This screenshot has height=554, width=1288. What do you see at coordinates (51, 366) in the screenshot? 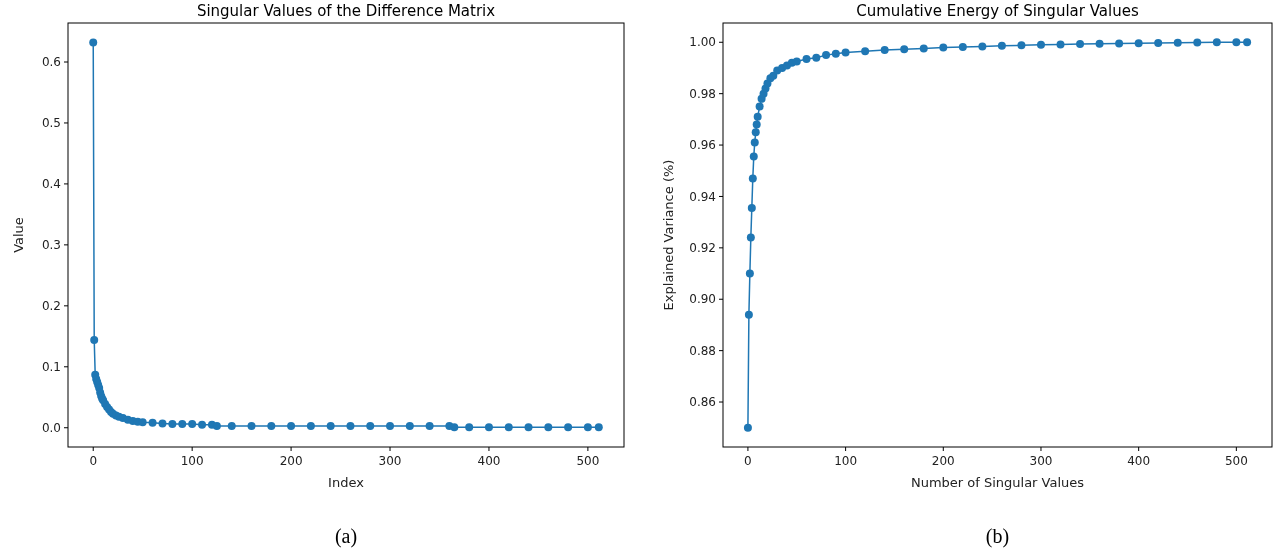
I see `y-tick-label: 0.1` at bounding box center [51, 366].